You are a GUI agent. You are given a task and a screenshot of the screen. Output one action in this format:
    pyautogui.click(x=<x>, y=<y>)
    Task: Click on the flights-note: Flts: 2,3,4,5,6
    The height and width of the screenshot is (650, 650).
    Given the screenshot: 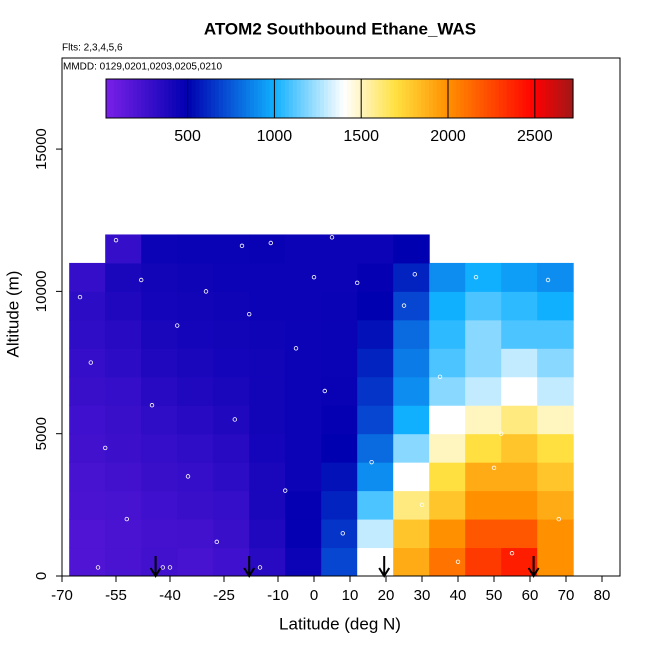 What is the action you would take?
    pyautogui.click(x=92, y=48)
    